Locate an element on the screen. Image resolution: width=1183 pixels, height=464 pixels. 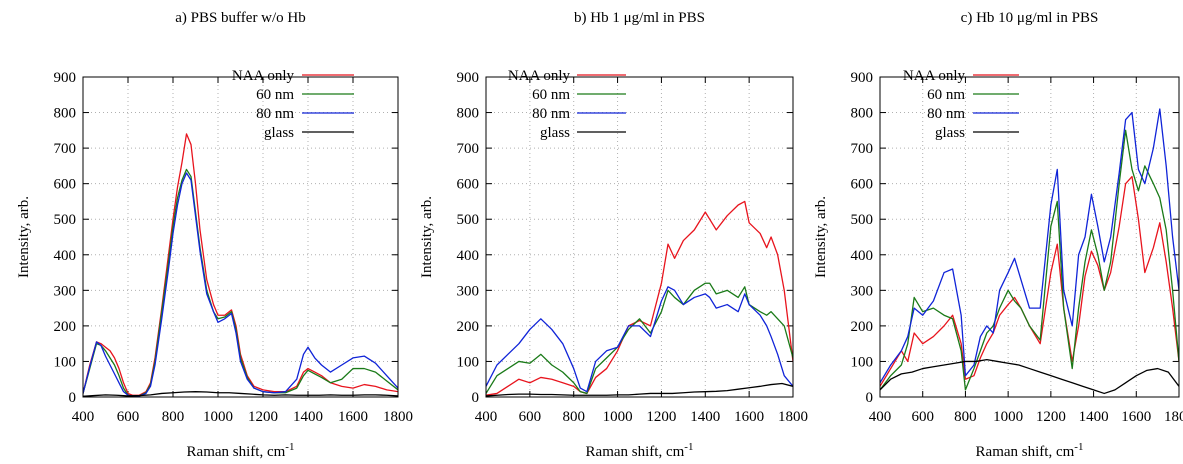
chart-title: a) PBS buffer w/o Hb is located at coordinates (240, 18).